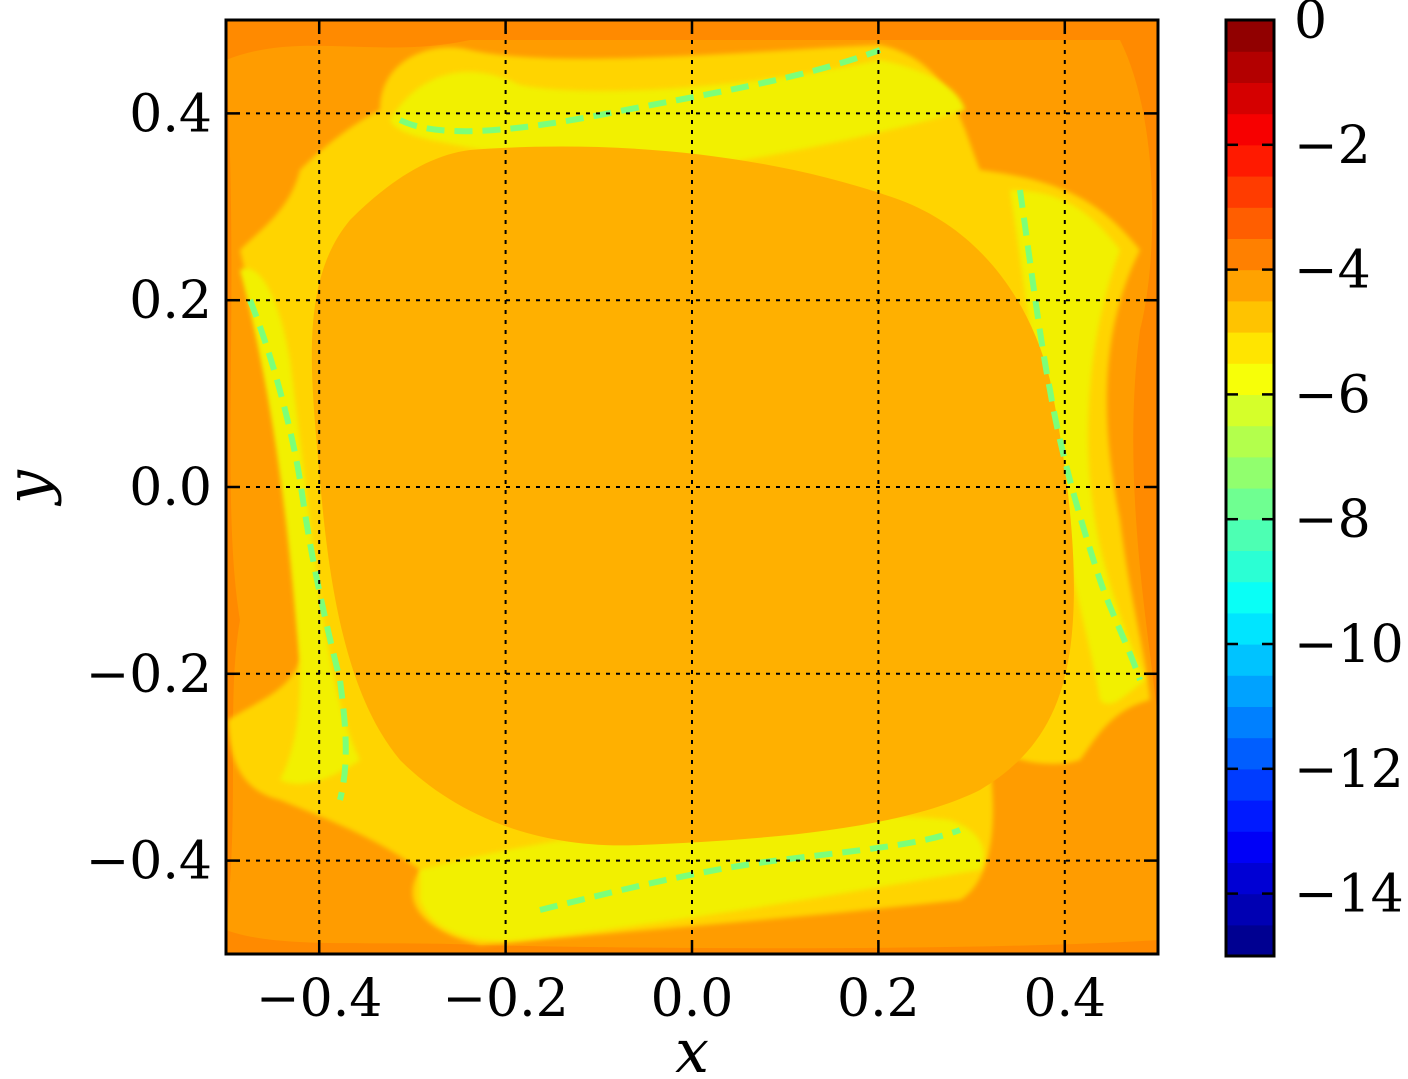  I want to click on x-tick-label: −0.4, so click(319, 999).